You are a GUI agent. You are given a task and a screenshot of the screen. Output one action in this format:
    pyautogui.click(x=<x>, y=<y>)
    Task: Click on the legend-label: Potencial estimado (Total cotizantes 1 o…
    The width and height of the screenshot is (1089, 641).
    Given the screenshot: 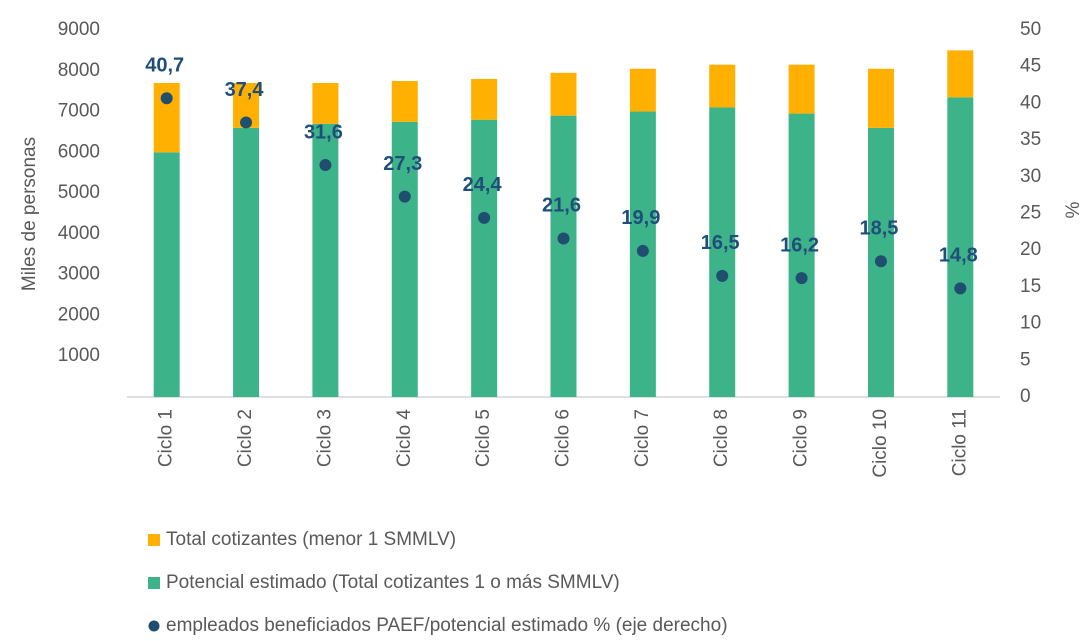 What is the action you would take?
    pyautogui.click(x=393, y=582)
    